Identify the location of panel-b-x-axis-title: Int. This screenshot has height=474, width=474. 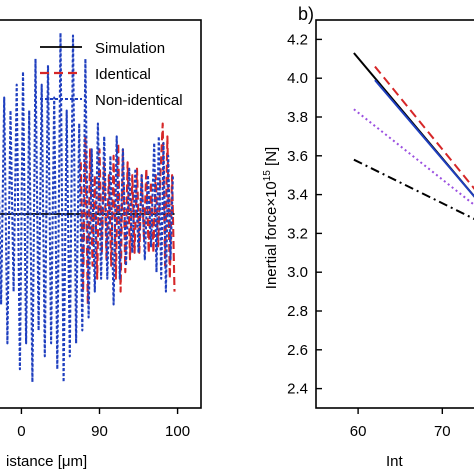
(395, 461).